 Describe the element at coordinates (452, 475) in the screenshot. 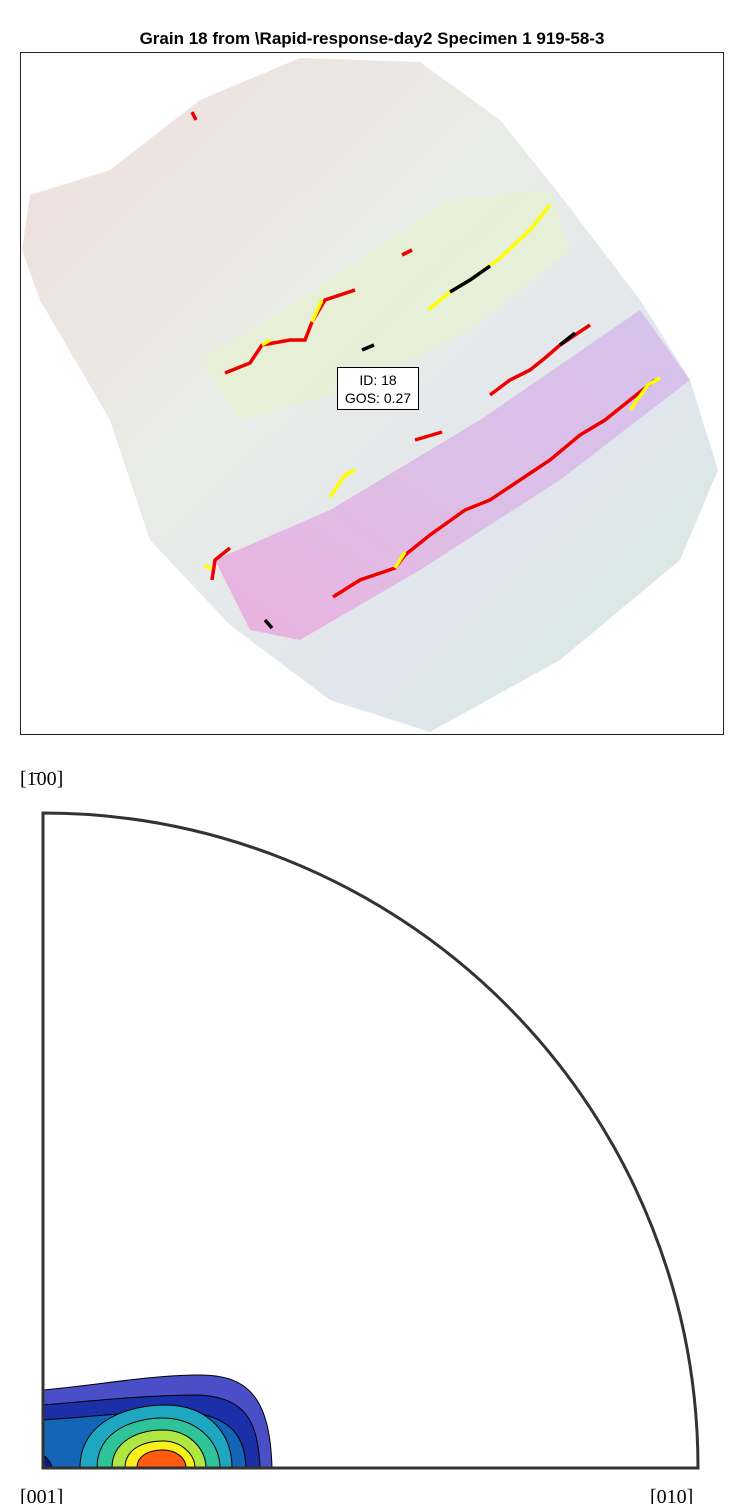

I see `pink-region` at that location.